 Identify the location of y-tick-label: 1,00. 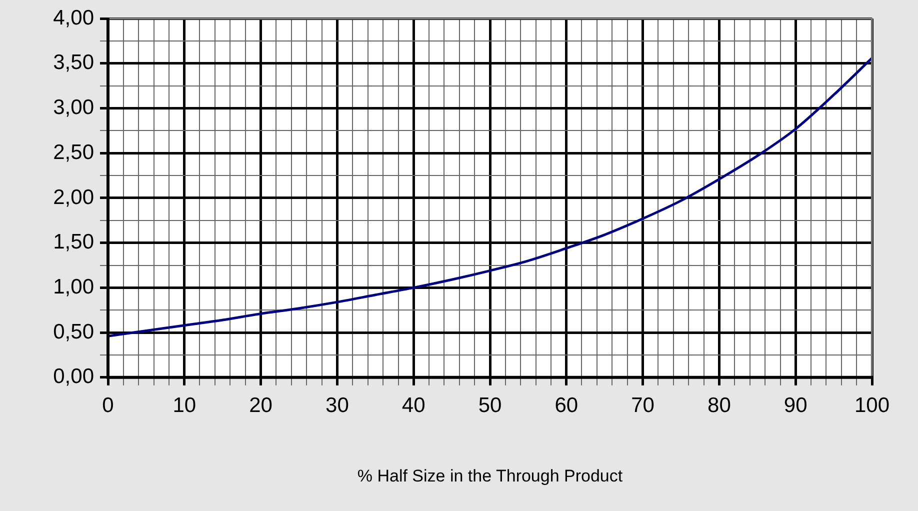
(73, 286).